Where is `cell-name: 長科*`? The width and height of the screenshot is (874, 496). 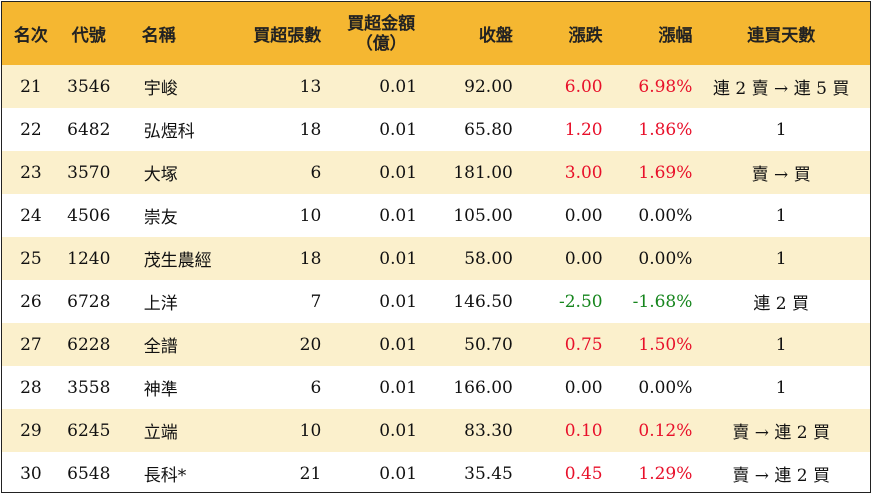
cell-name: 長科* is located at coordinates (165, 476).